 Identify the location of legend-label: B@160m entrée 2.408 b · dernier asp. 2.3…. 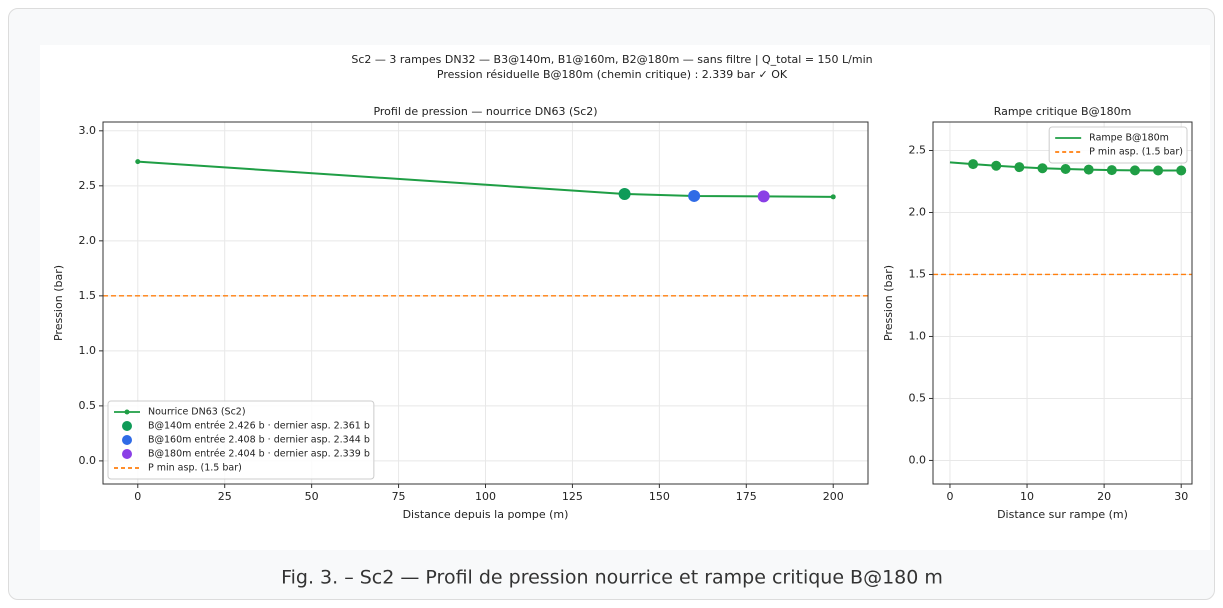
(259, 440).